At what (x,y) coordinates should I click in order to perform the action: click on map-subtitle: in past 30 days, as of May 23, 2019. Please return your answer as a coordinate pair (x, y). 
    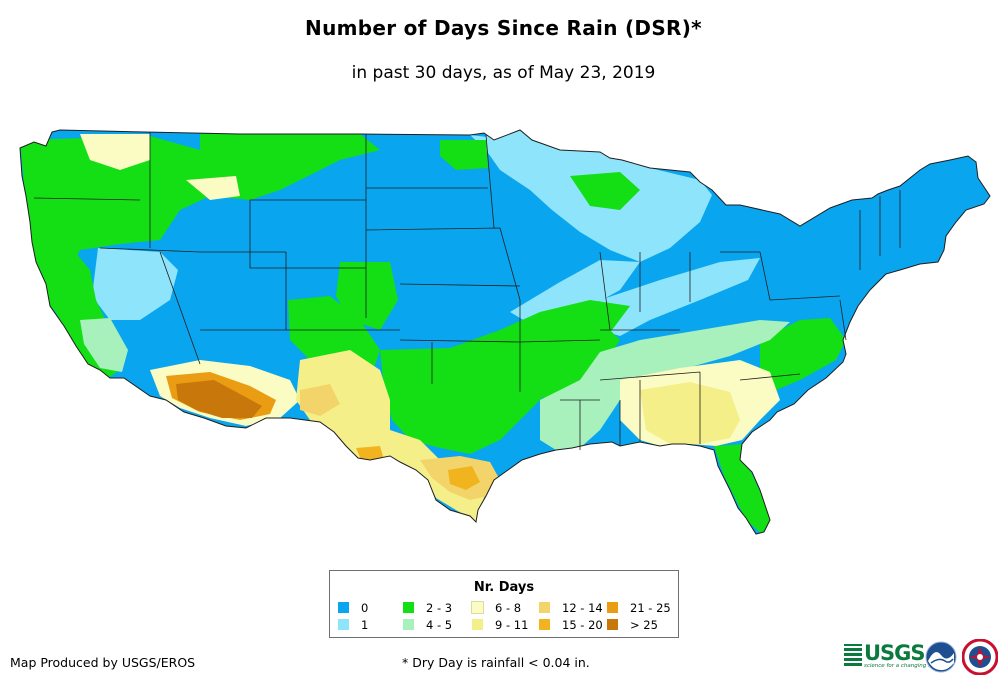
    Looking at the image, I should click on (503, 73).